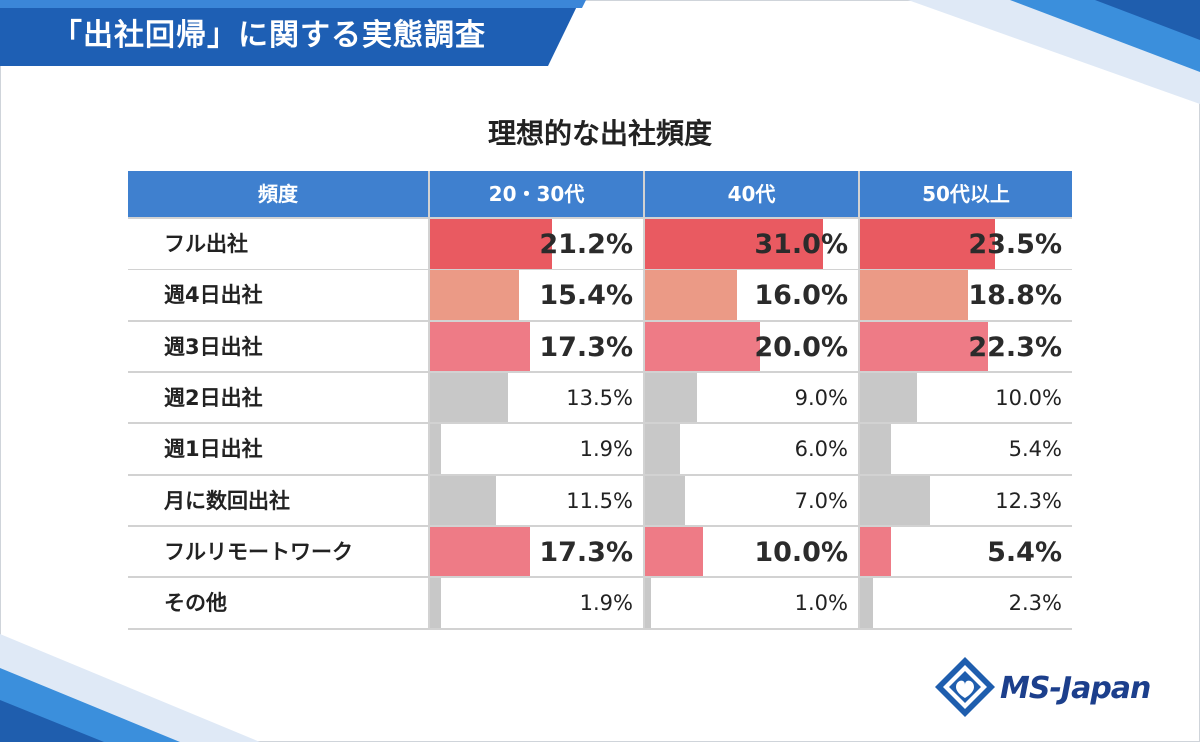 The width and height of the screenshot is (1200, 742). What do you see at coordinates (278, 500) in the screenshot?
I see `row-label: 月に数回出社` at bounding box center [278, 500].